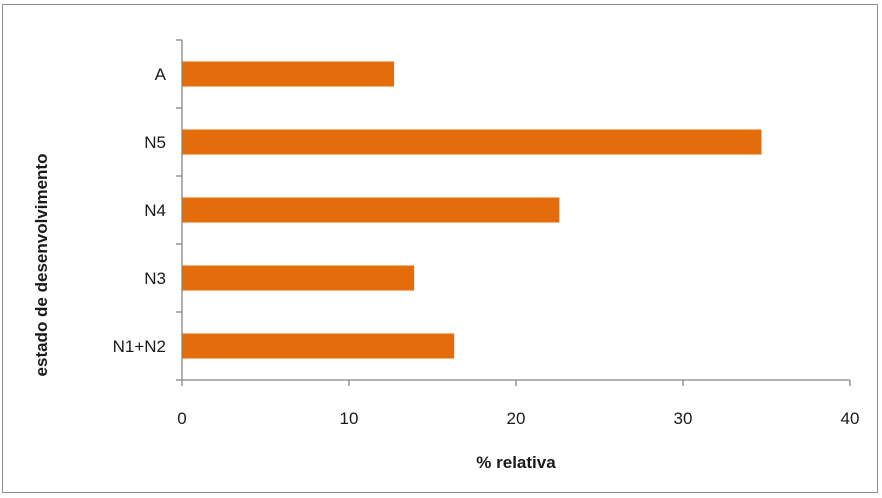 This screenshot has height=498, width=882. I want to click on x-tick-label: 10, so click(349, 418).